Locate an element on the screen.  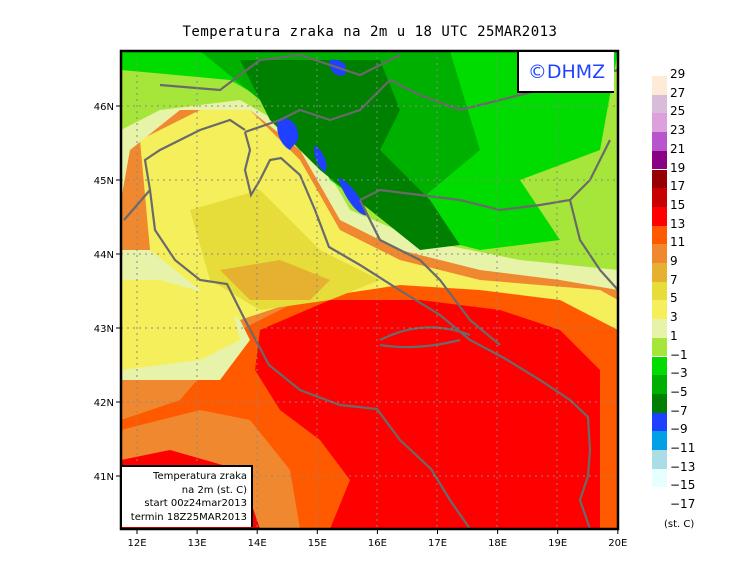
info-line: termin 18Z25MAR2013 is located at coordinates (188, 517).